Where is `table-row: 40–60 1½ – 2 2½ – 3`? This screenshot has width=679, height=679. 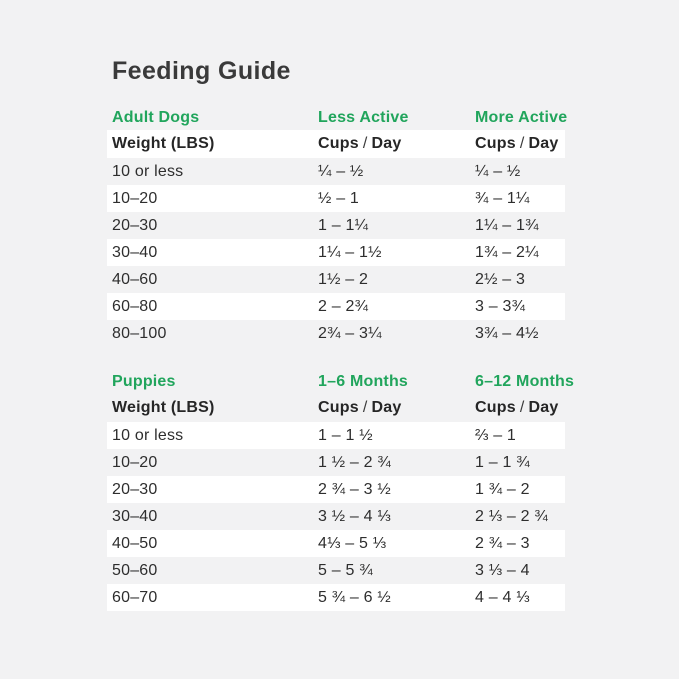 table-row: 40–60 1½ – 2 2½ – 3 is located at coordinates (336, 279).